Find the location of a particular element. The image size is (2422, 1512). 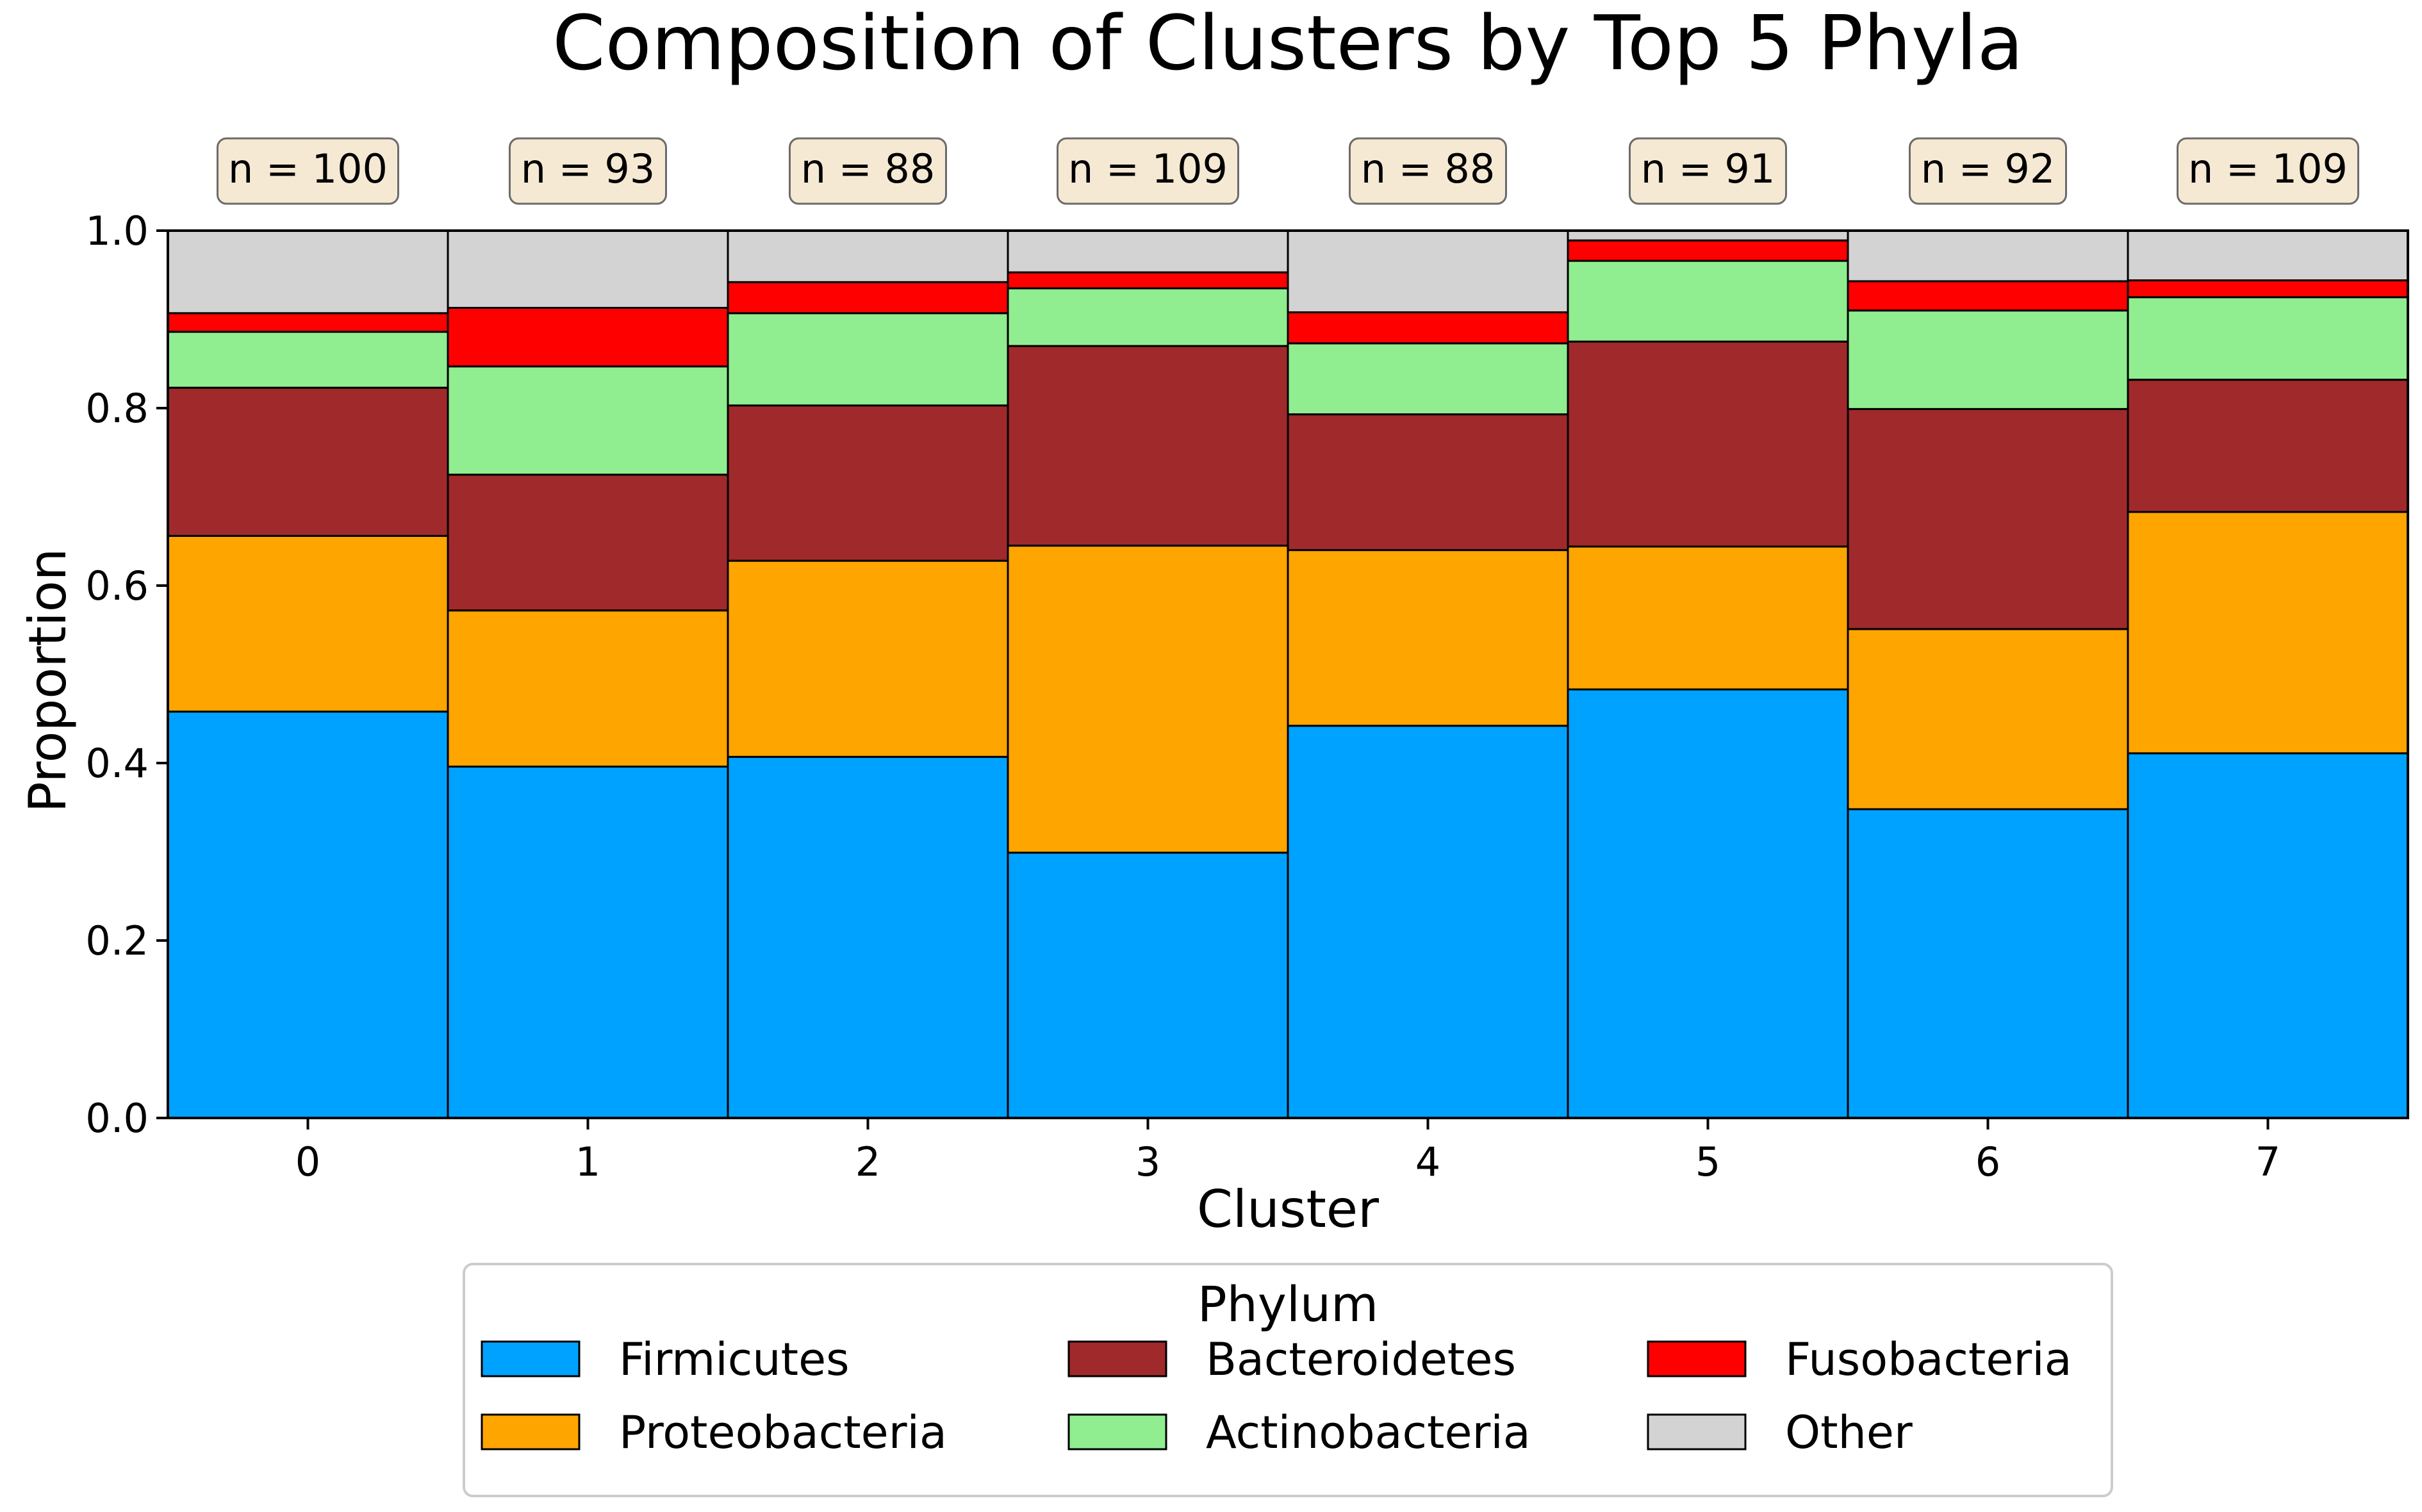

legend-label-2: Bacteroidetes is located at coordinates (1361, 1359).